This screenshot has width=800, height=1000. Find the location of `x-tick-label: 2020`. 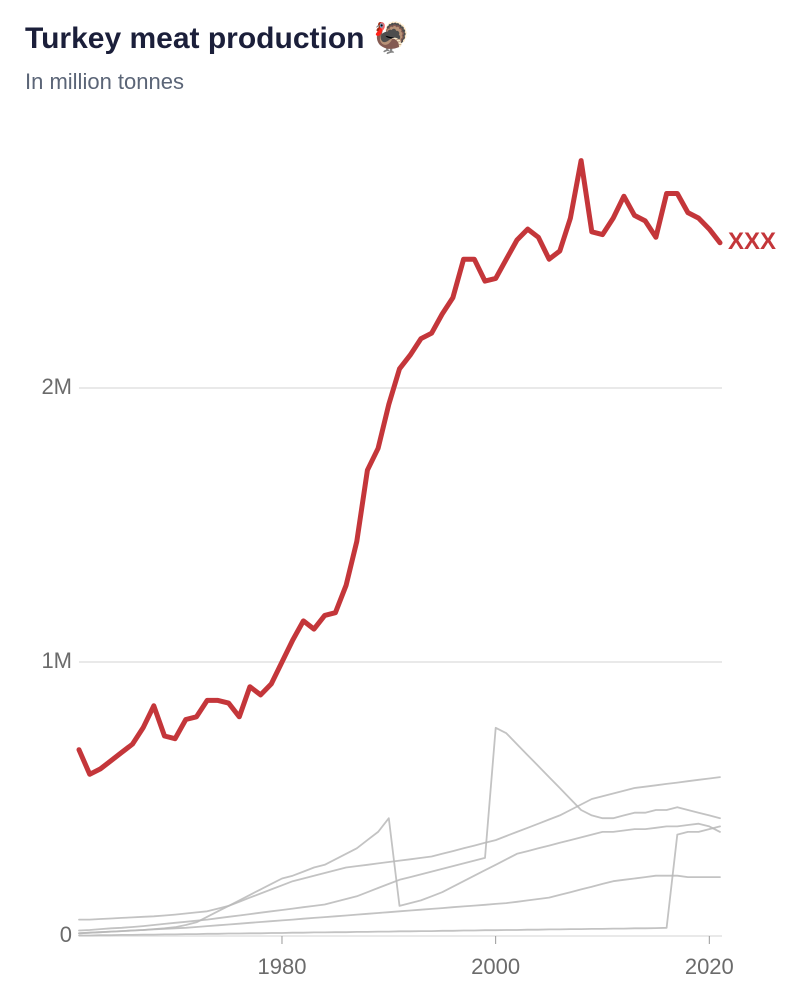

x-tick-label: 2020 is located at coordinates (709, 966).